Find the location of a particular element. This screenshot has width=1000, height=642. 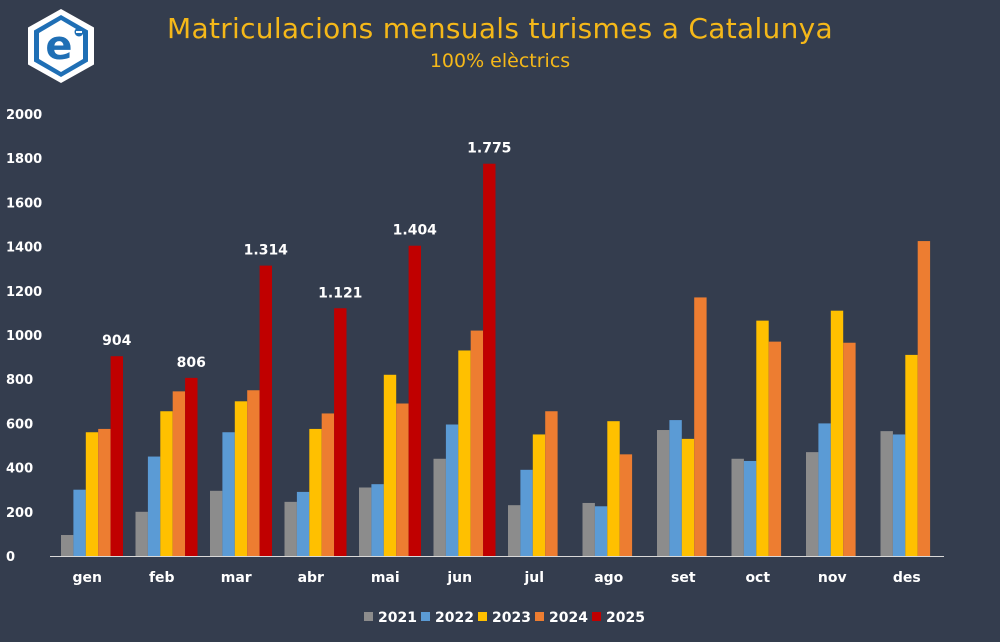

bar-2023-nov is located at coordinates (837, 433).